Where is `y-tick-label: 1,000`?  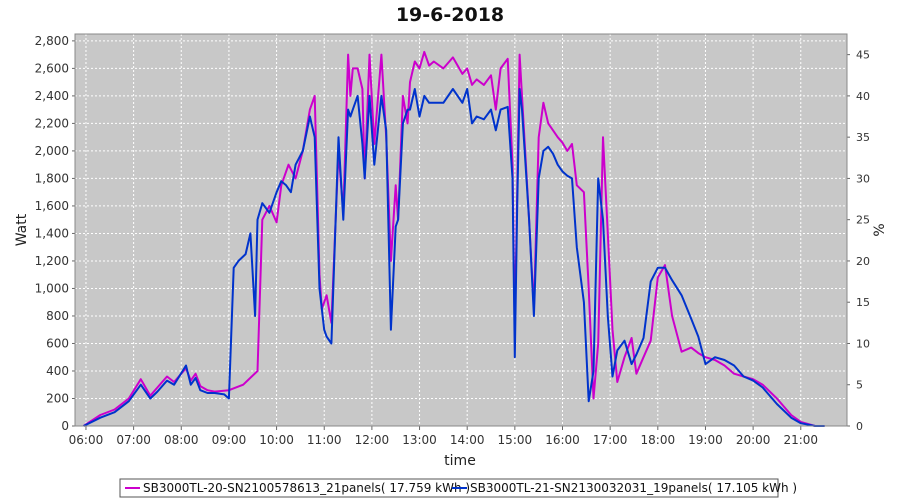
y-tick-label: 1,000 is located at coordinates (52, 288).